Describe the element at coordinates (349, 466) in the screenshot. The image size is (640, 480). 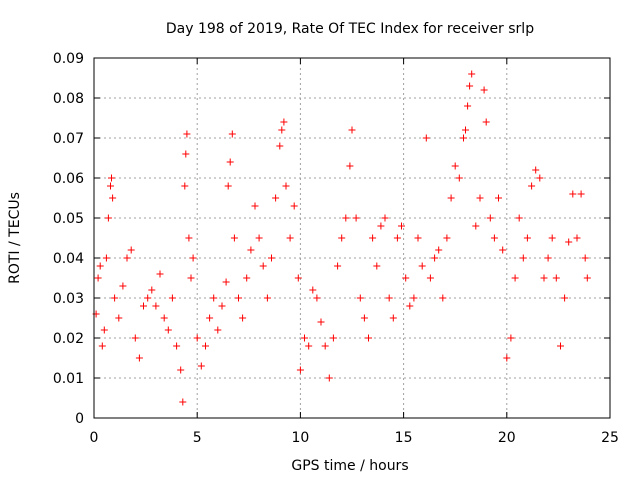
I see `x-axis-label: GPS time / hours` at that location.